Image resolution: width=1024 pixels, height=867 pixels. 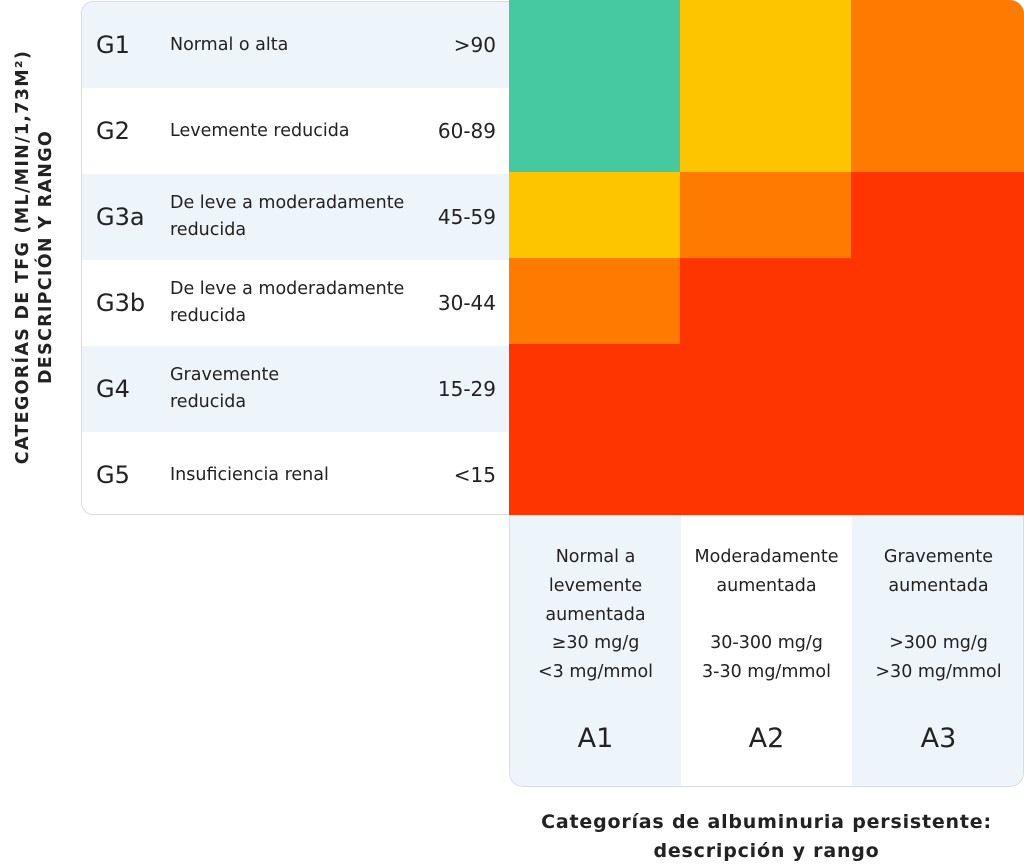 I want to click on gfr-code: G3a, so click(x=120, y=217).